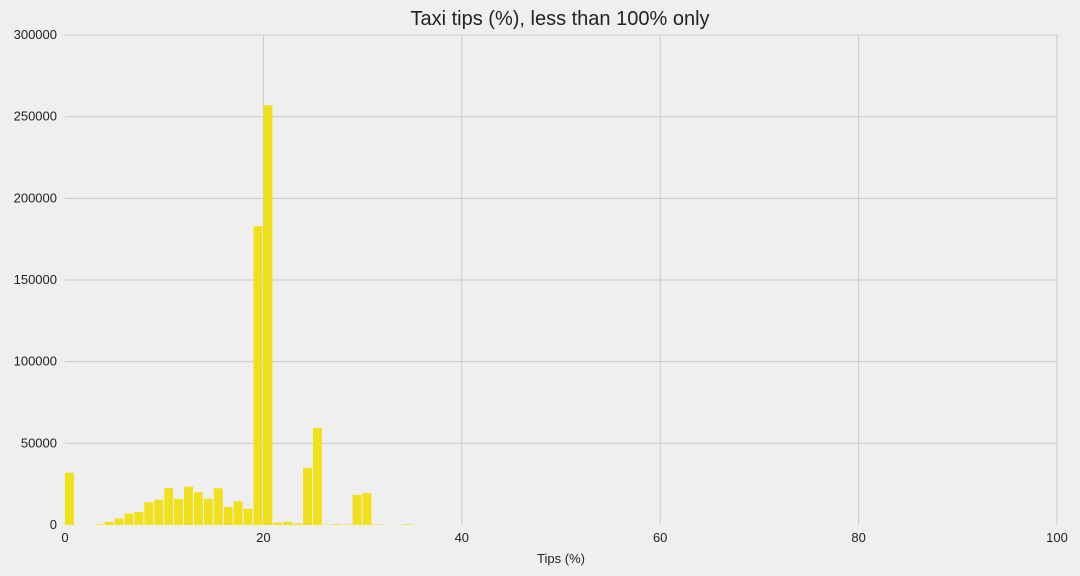 The height and width of the screenshot is (576, 1080). What do you see at coordinates (559, 19) in the screenshot?
I see `chart-title: Taxi tips (%), less than 100% only` at bounding box center [559, 19].